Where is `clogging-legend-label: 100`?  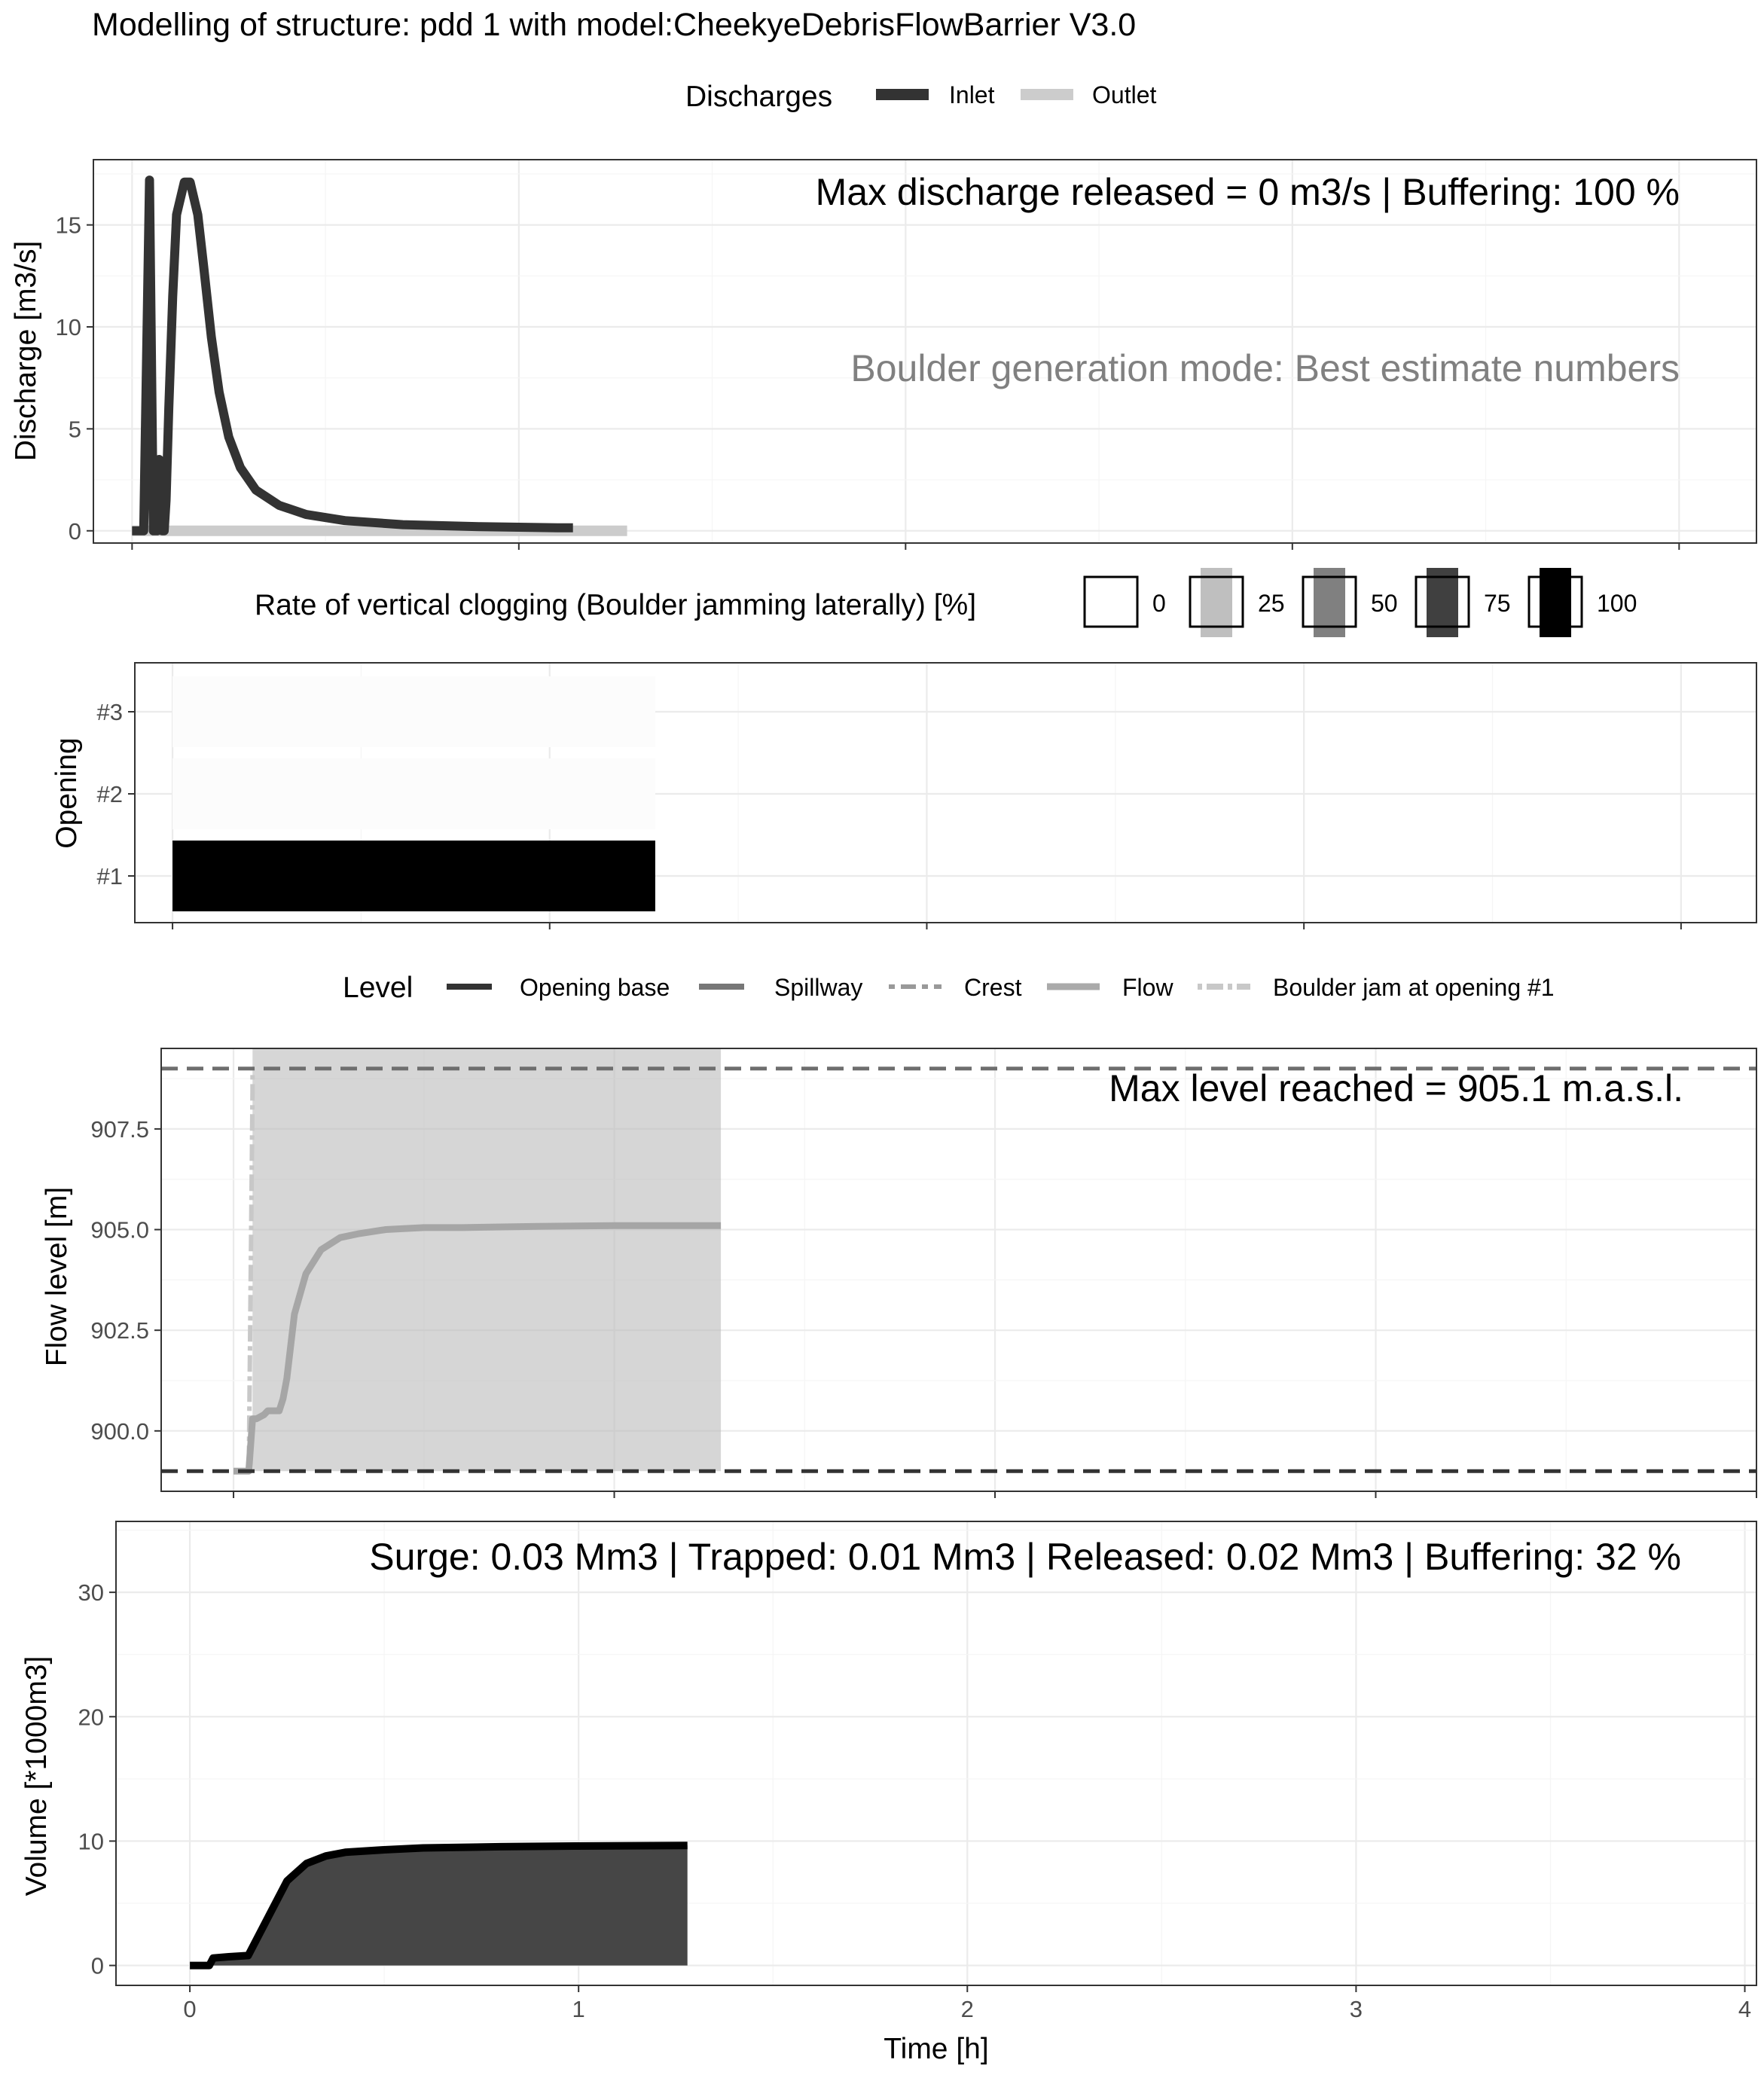 clogging-legend-label: 100 is located at coordinates (1617, 603).